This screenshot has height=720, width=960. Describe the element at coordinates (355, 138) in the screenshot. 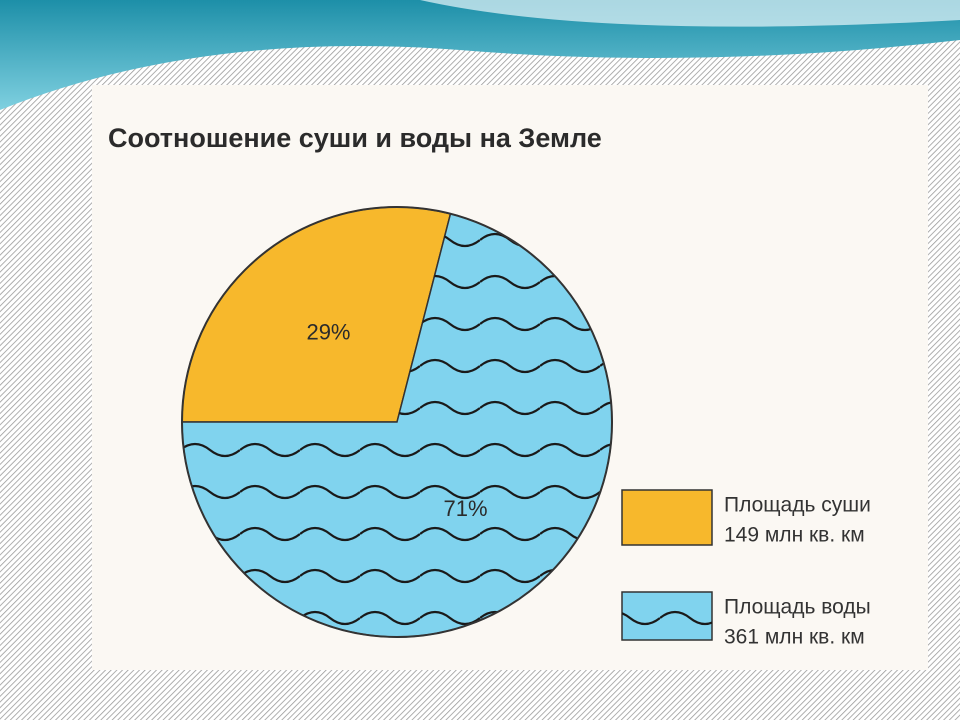

I see `chart-title: Соотношение суши и воды на Земле` at that location.